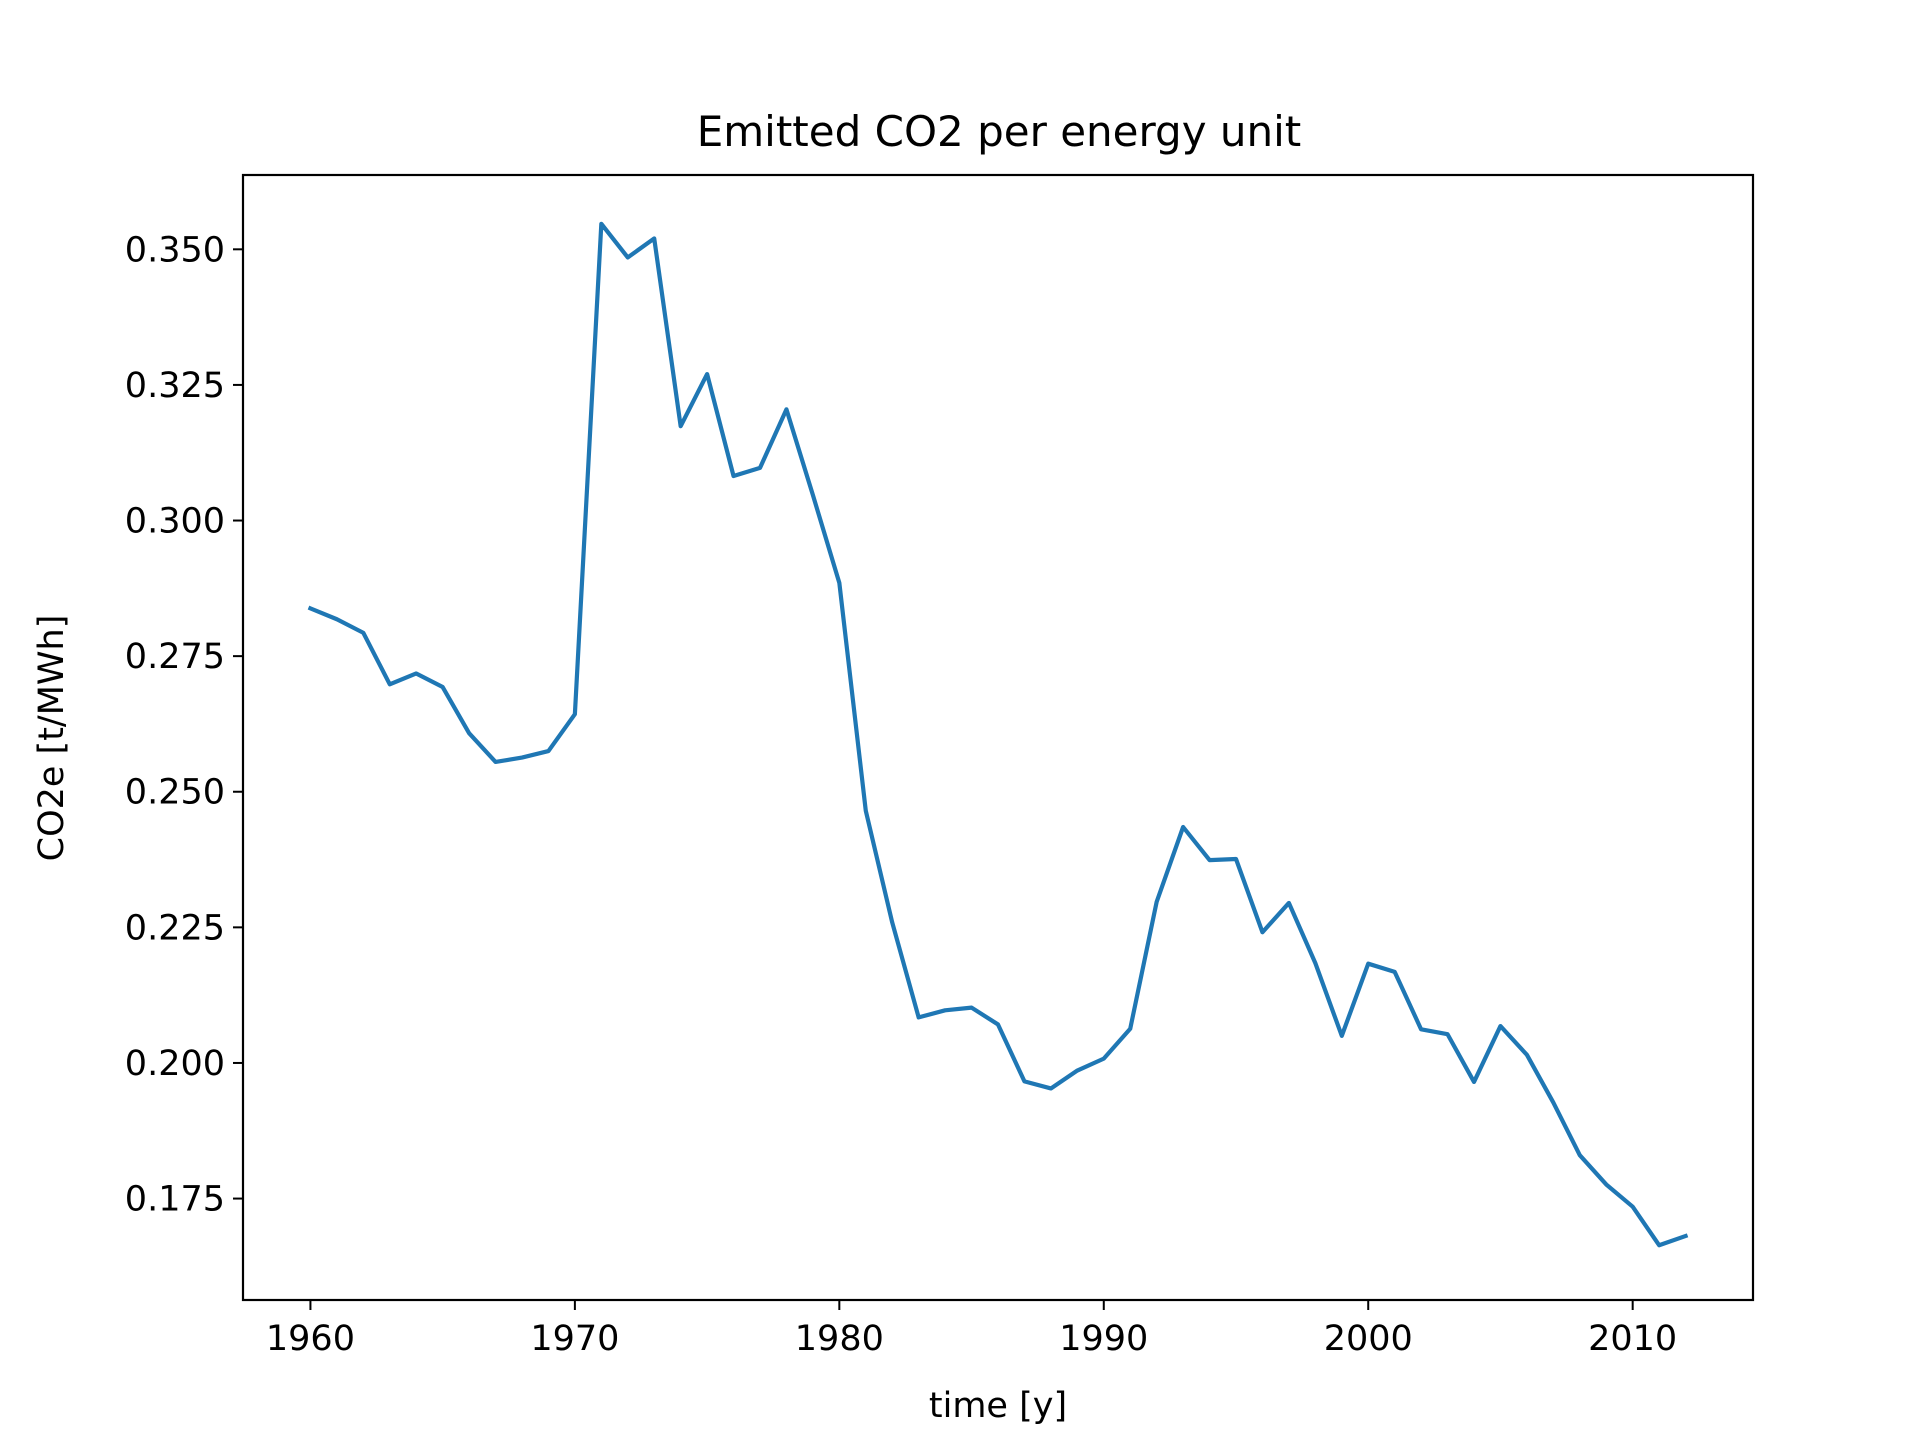 The width and height of the screenshot is (1920, 1440). What do you see at coordinates (999, 131) in the screenshot?
I see `chart-title: Emitted CO2 per energy unit` at bounding box center [999, 131].